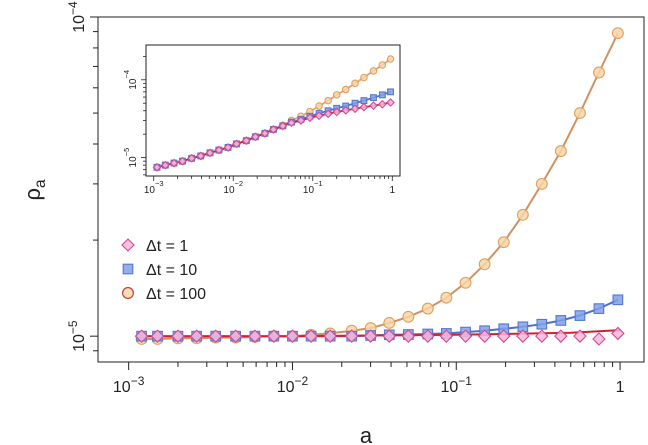 This screenshot has width=648, height=445. I want to click on x-tick-label: 10⁻¹, so click(457, 385).